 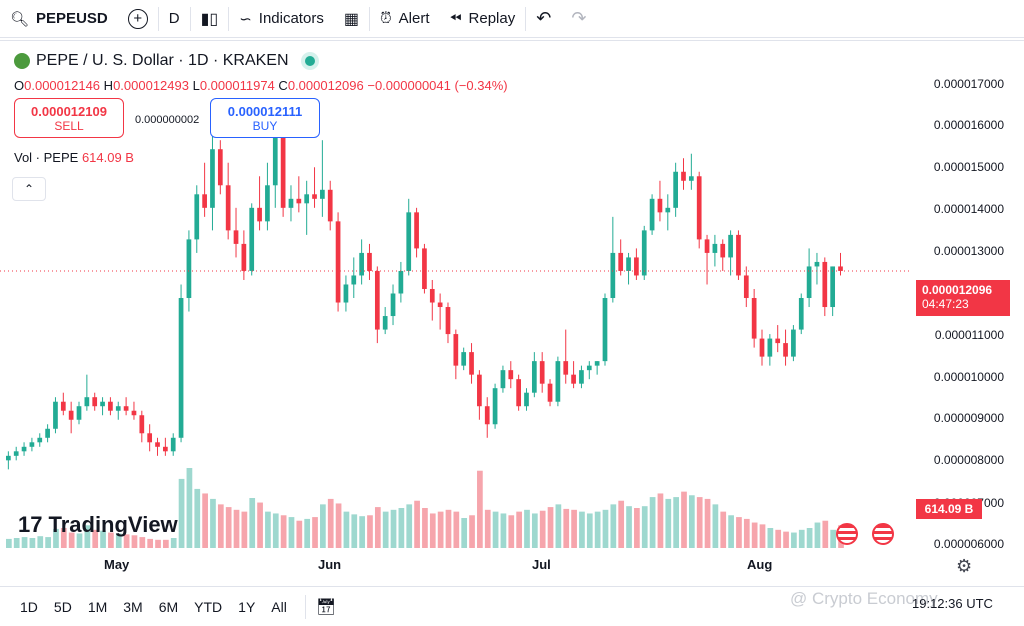 What do you see at coordinates (62, 606) in the screenshot?
I see `range-5d: 5D` at bounding box center [62, 606].